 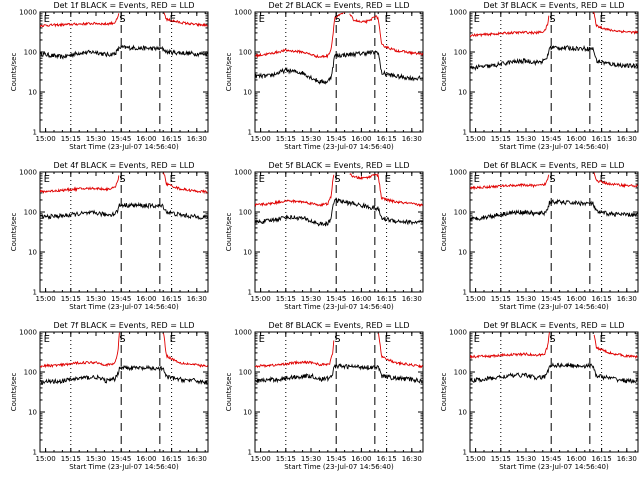 What do you see at coordinates (124, 350) in the screenshot?
I see `series-lld-line` at bounding box center [124, 350].